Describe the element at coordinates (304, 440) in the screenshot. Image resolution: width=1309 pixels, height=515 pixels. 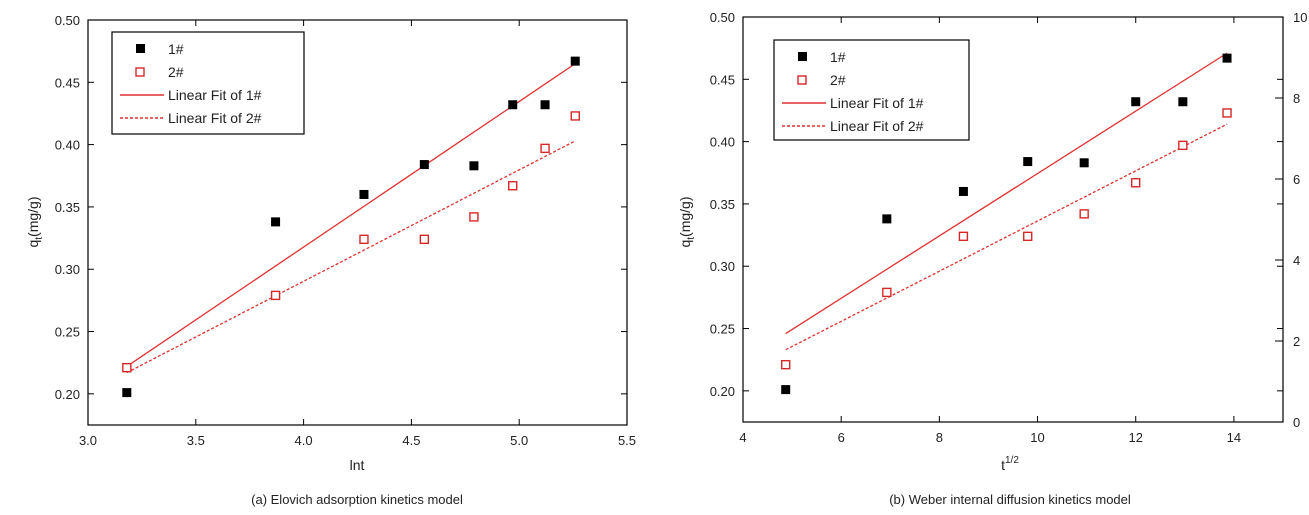
I see `x-tick-label: 4.0` at that location.